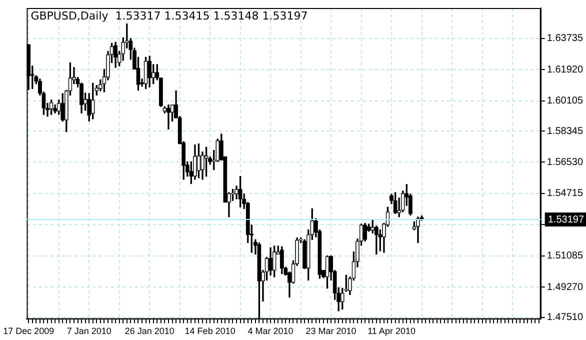 The image size is (586, 340). I want to click on ref-line-label: 1.53197, so click(566, 220).